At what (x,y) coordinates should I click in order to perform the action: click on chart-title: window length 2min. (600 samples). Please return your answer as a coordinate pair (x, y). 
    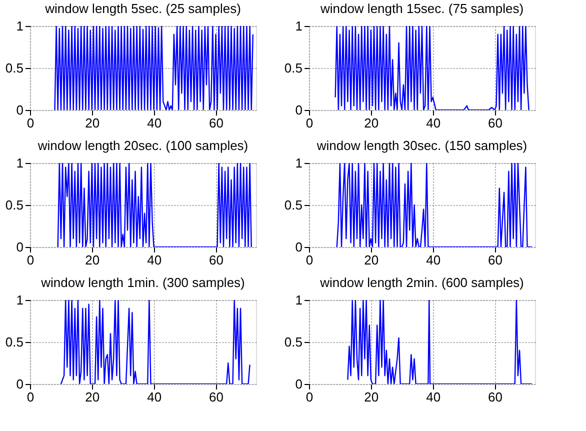
    Looking at the image, I should click on (421, 282).